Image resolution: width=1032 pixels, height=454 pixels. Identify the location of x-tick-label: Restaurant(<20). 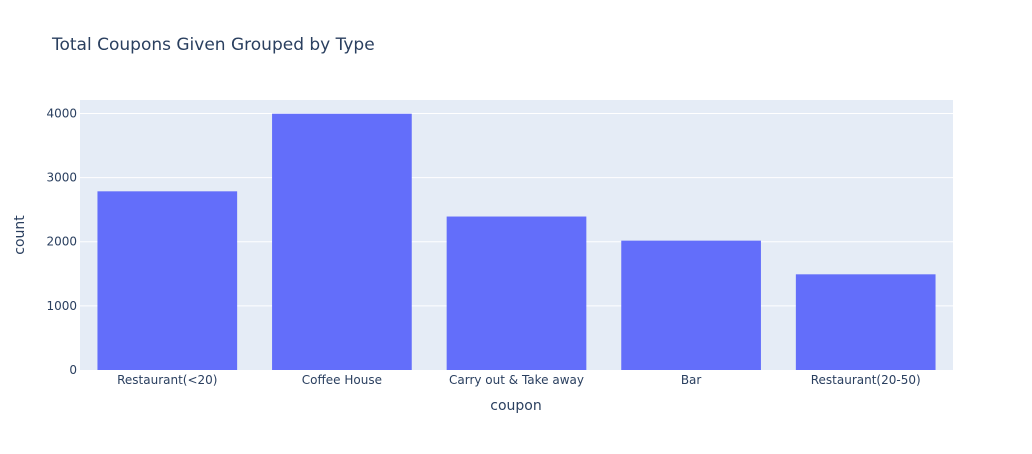
(167, 380).